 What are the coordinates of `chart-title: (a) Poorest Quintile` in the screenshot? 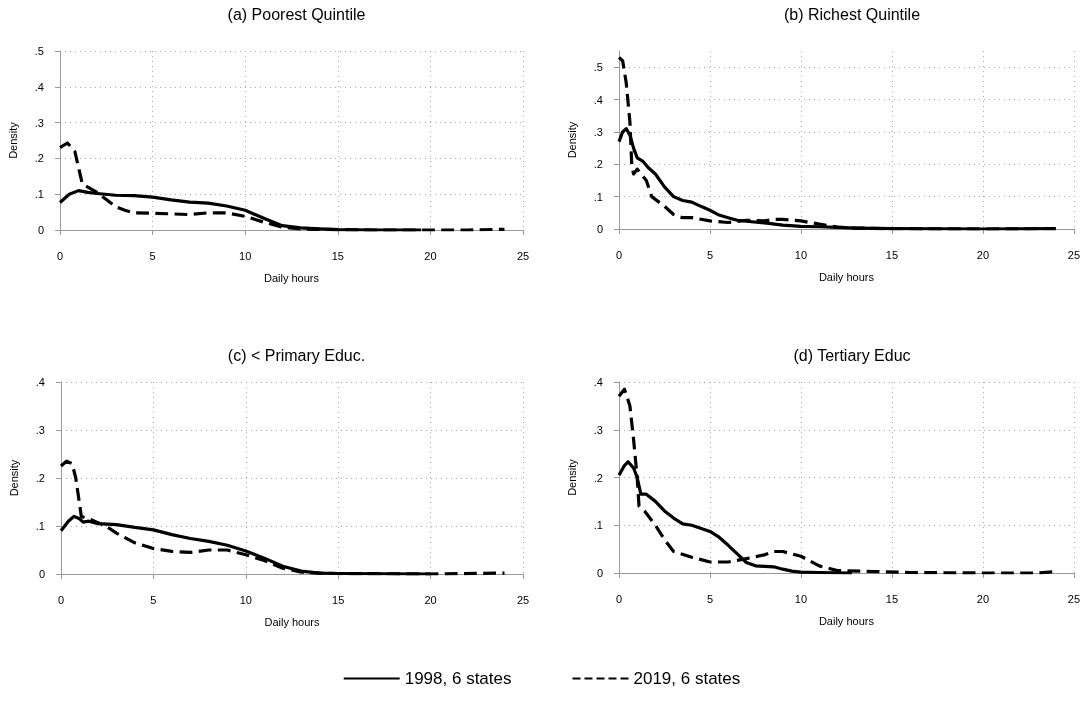 It's located at (296, 14).